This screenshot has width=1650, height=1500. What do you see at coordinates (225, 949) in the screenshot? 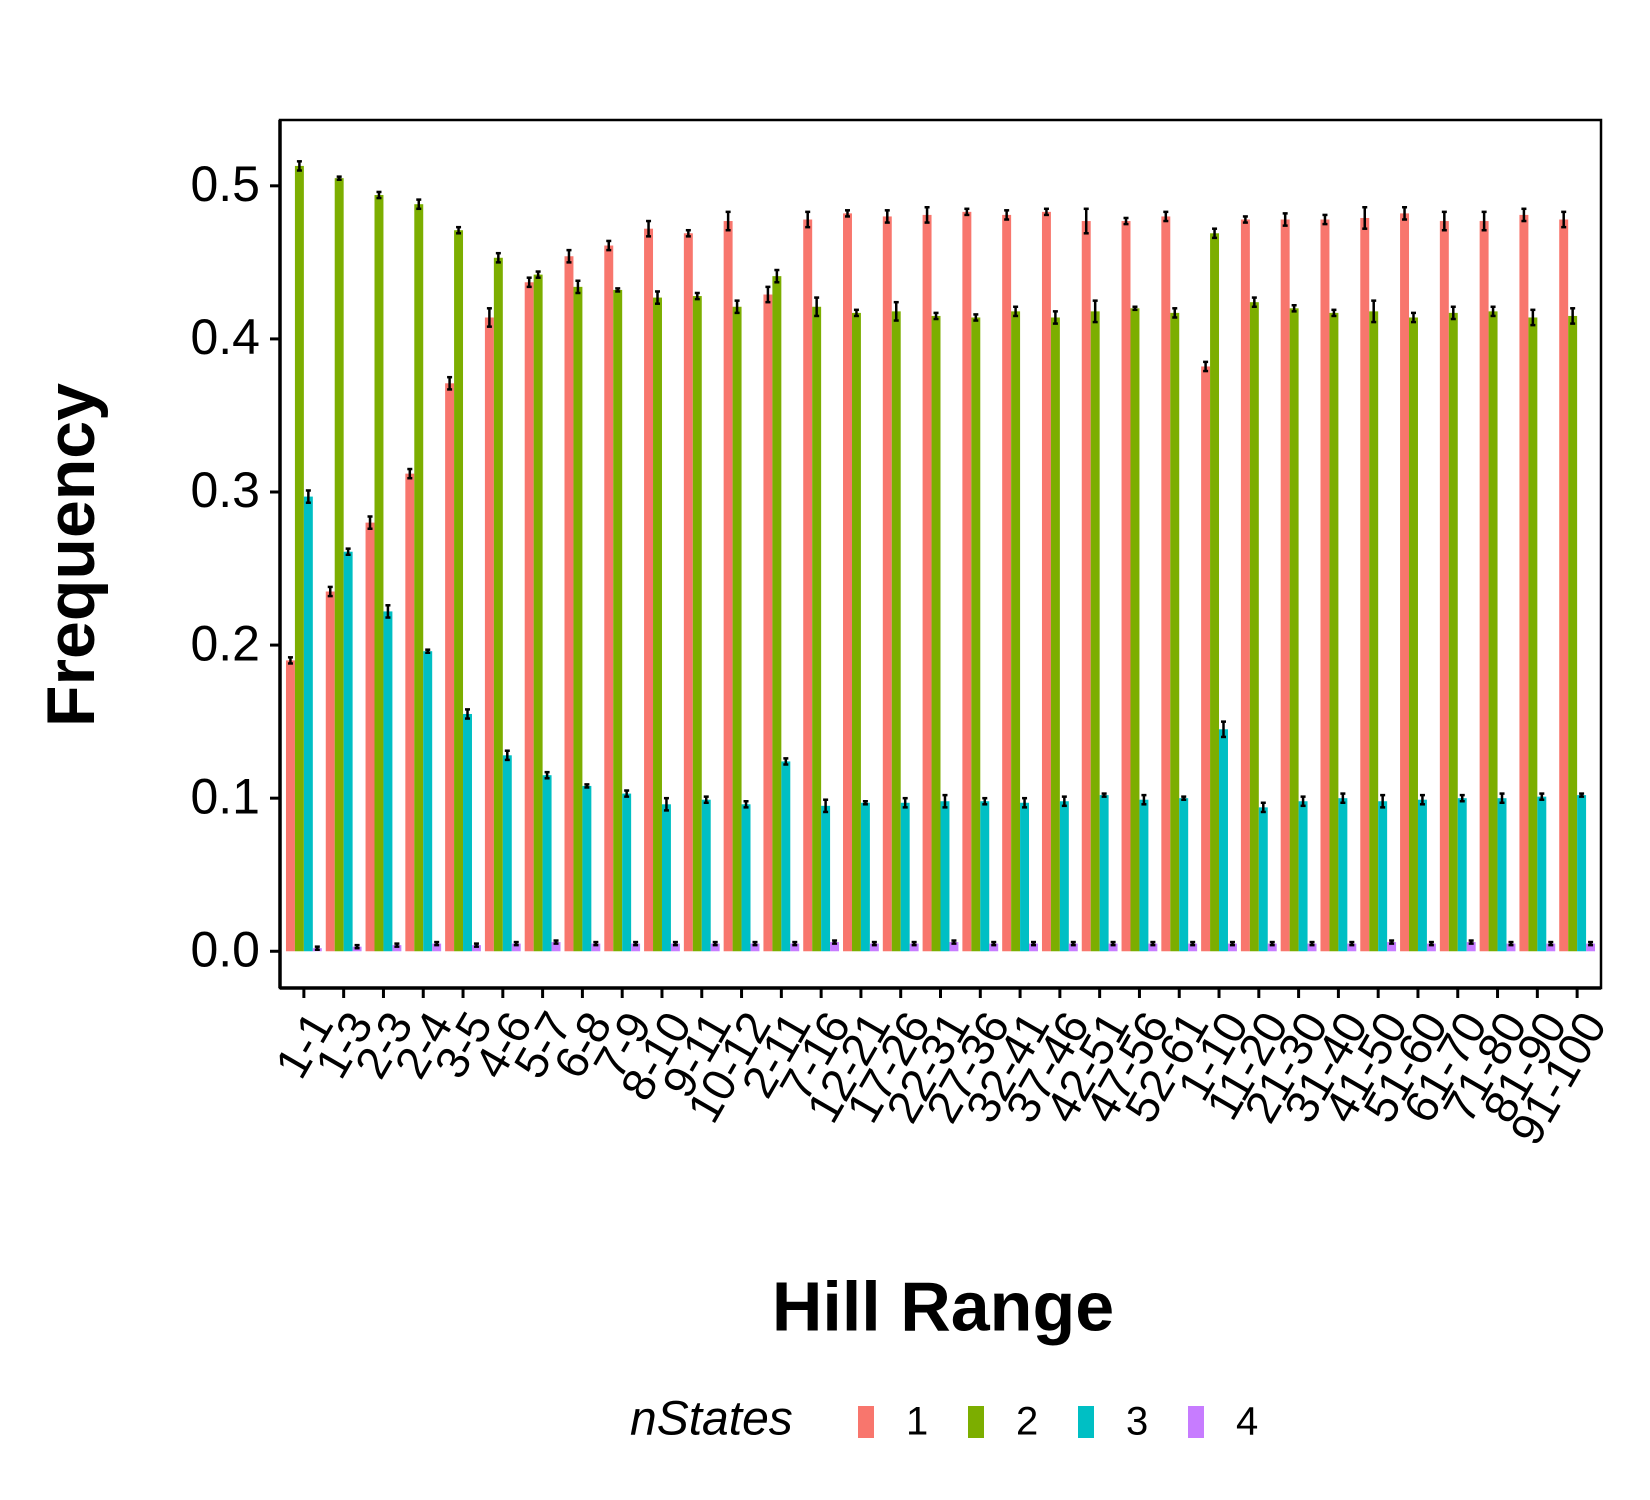
I see `y-tick-label: 0.0` at bounding box center [225, 949].